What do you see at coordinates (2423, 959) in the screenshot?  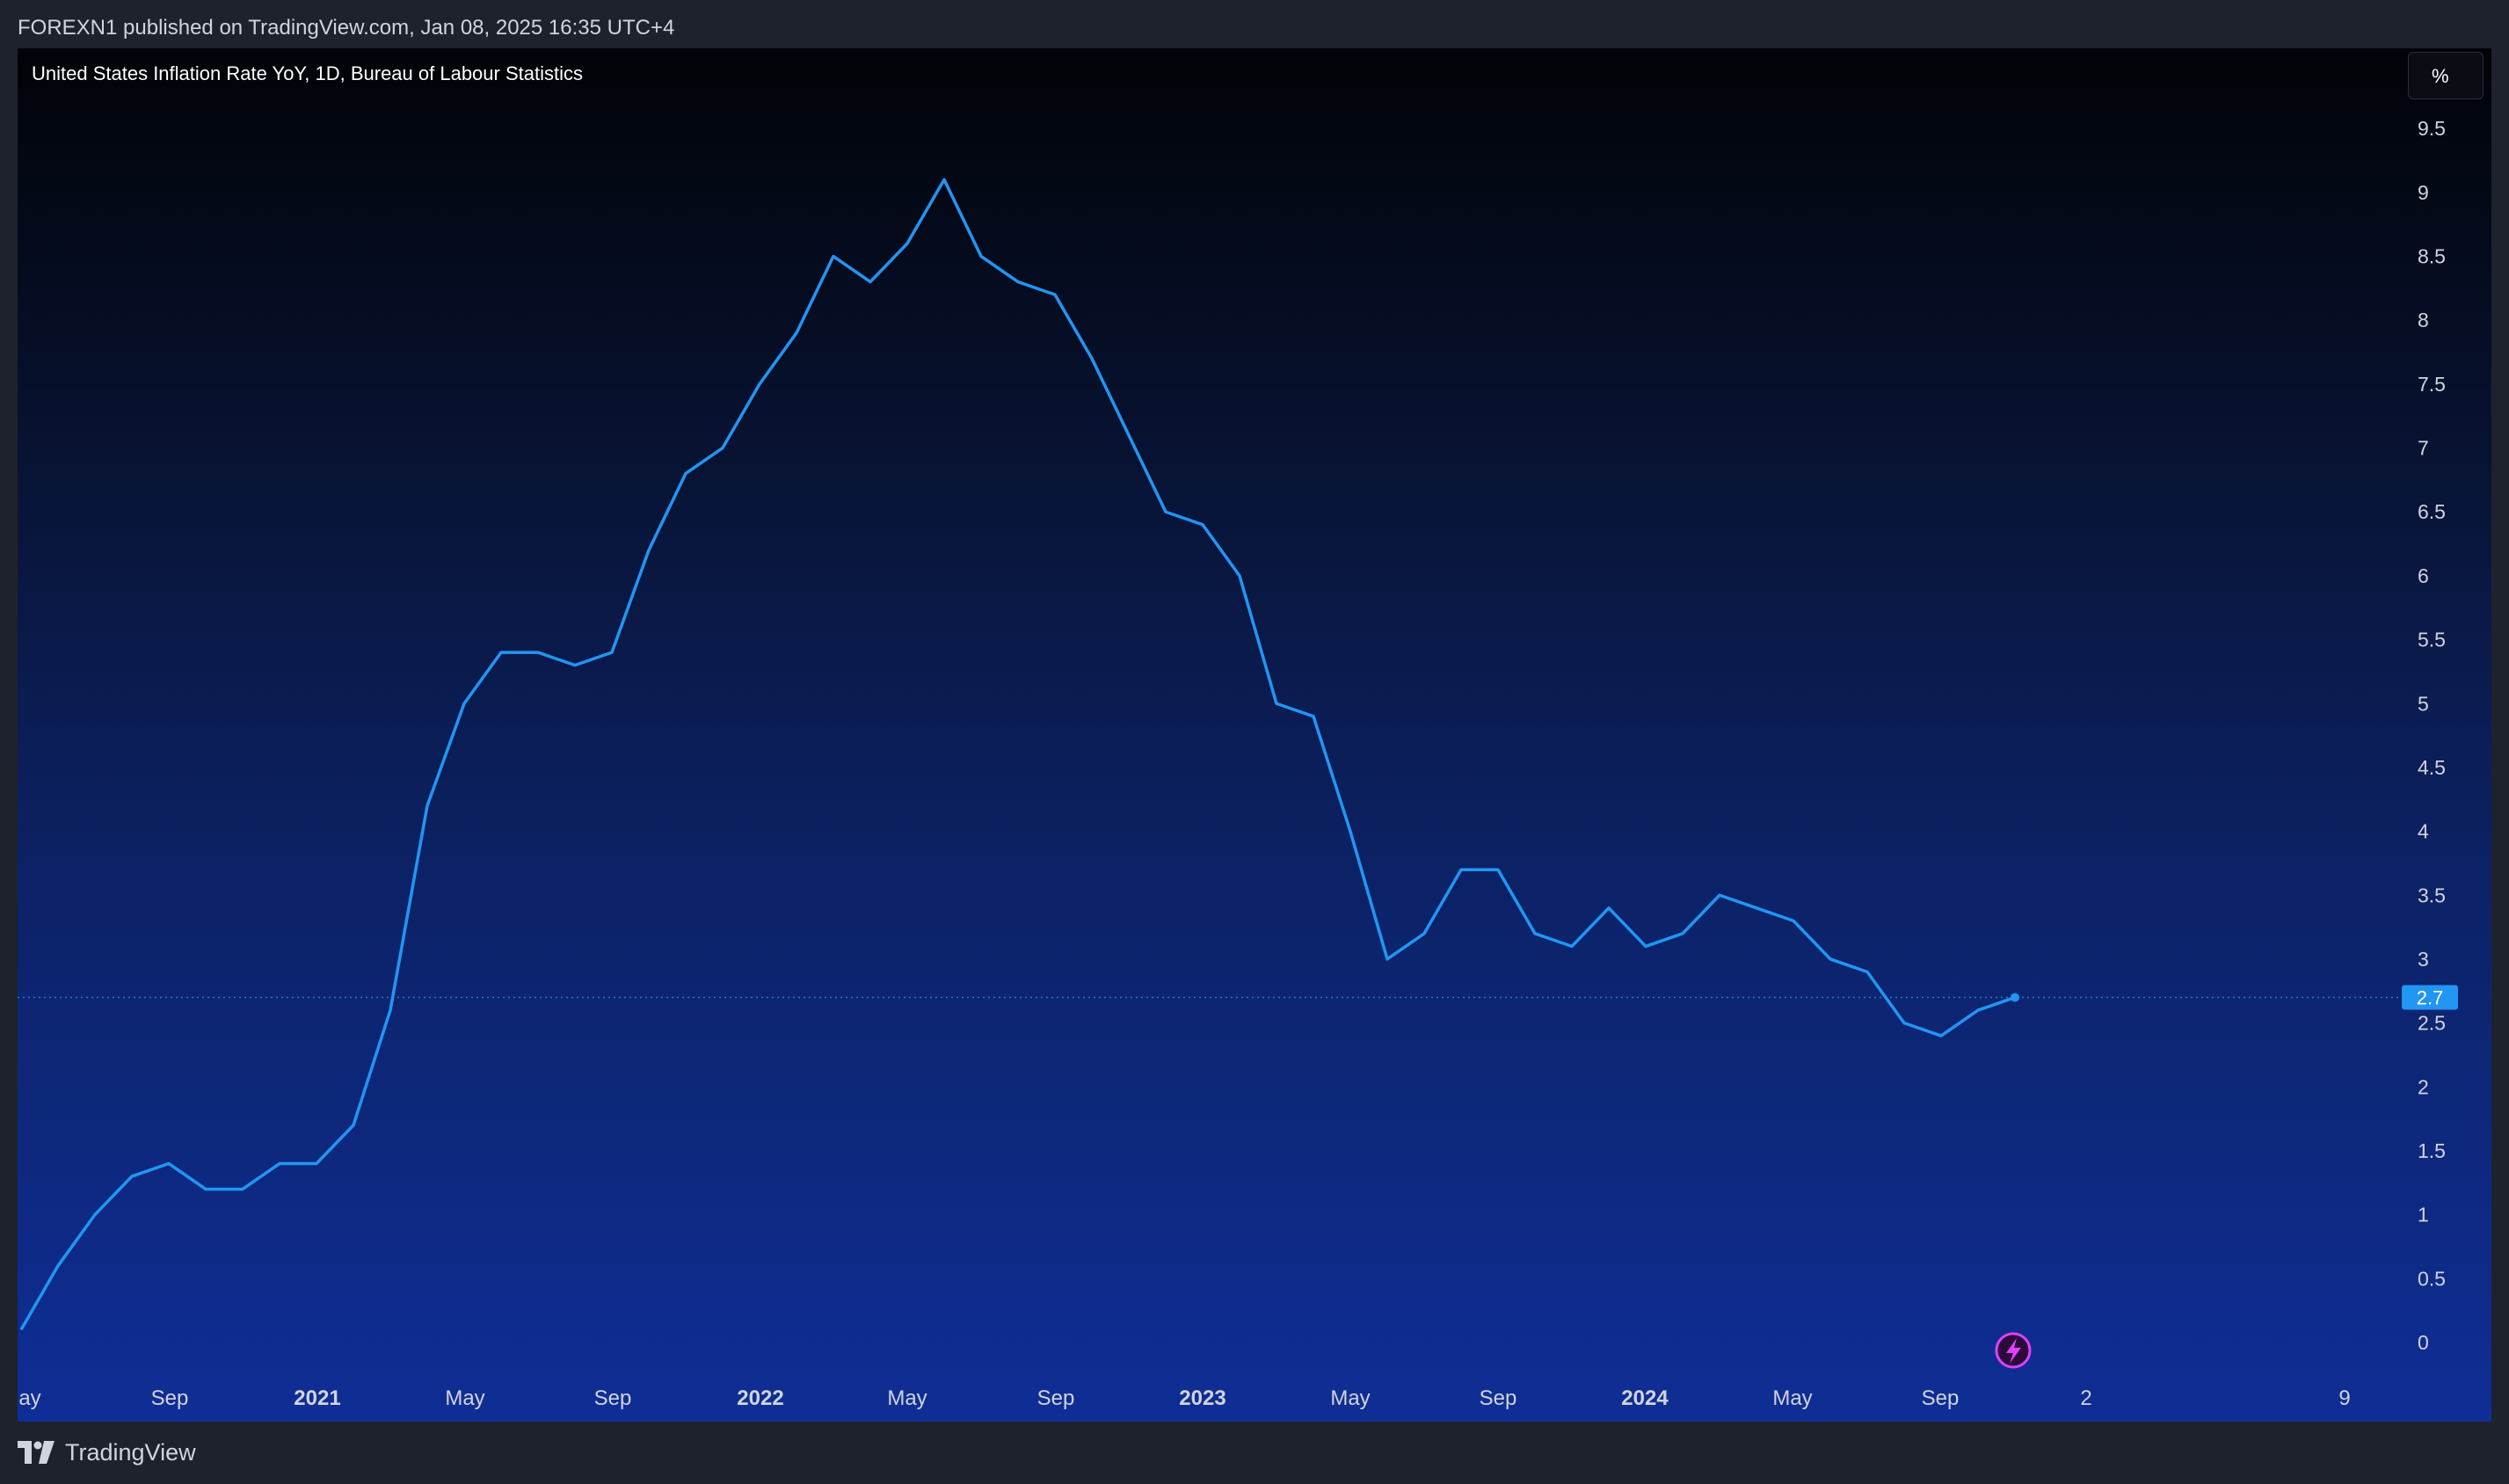 I see `y-tick-label: 3` at bounding box center [2423, 959].